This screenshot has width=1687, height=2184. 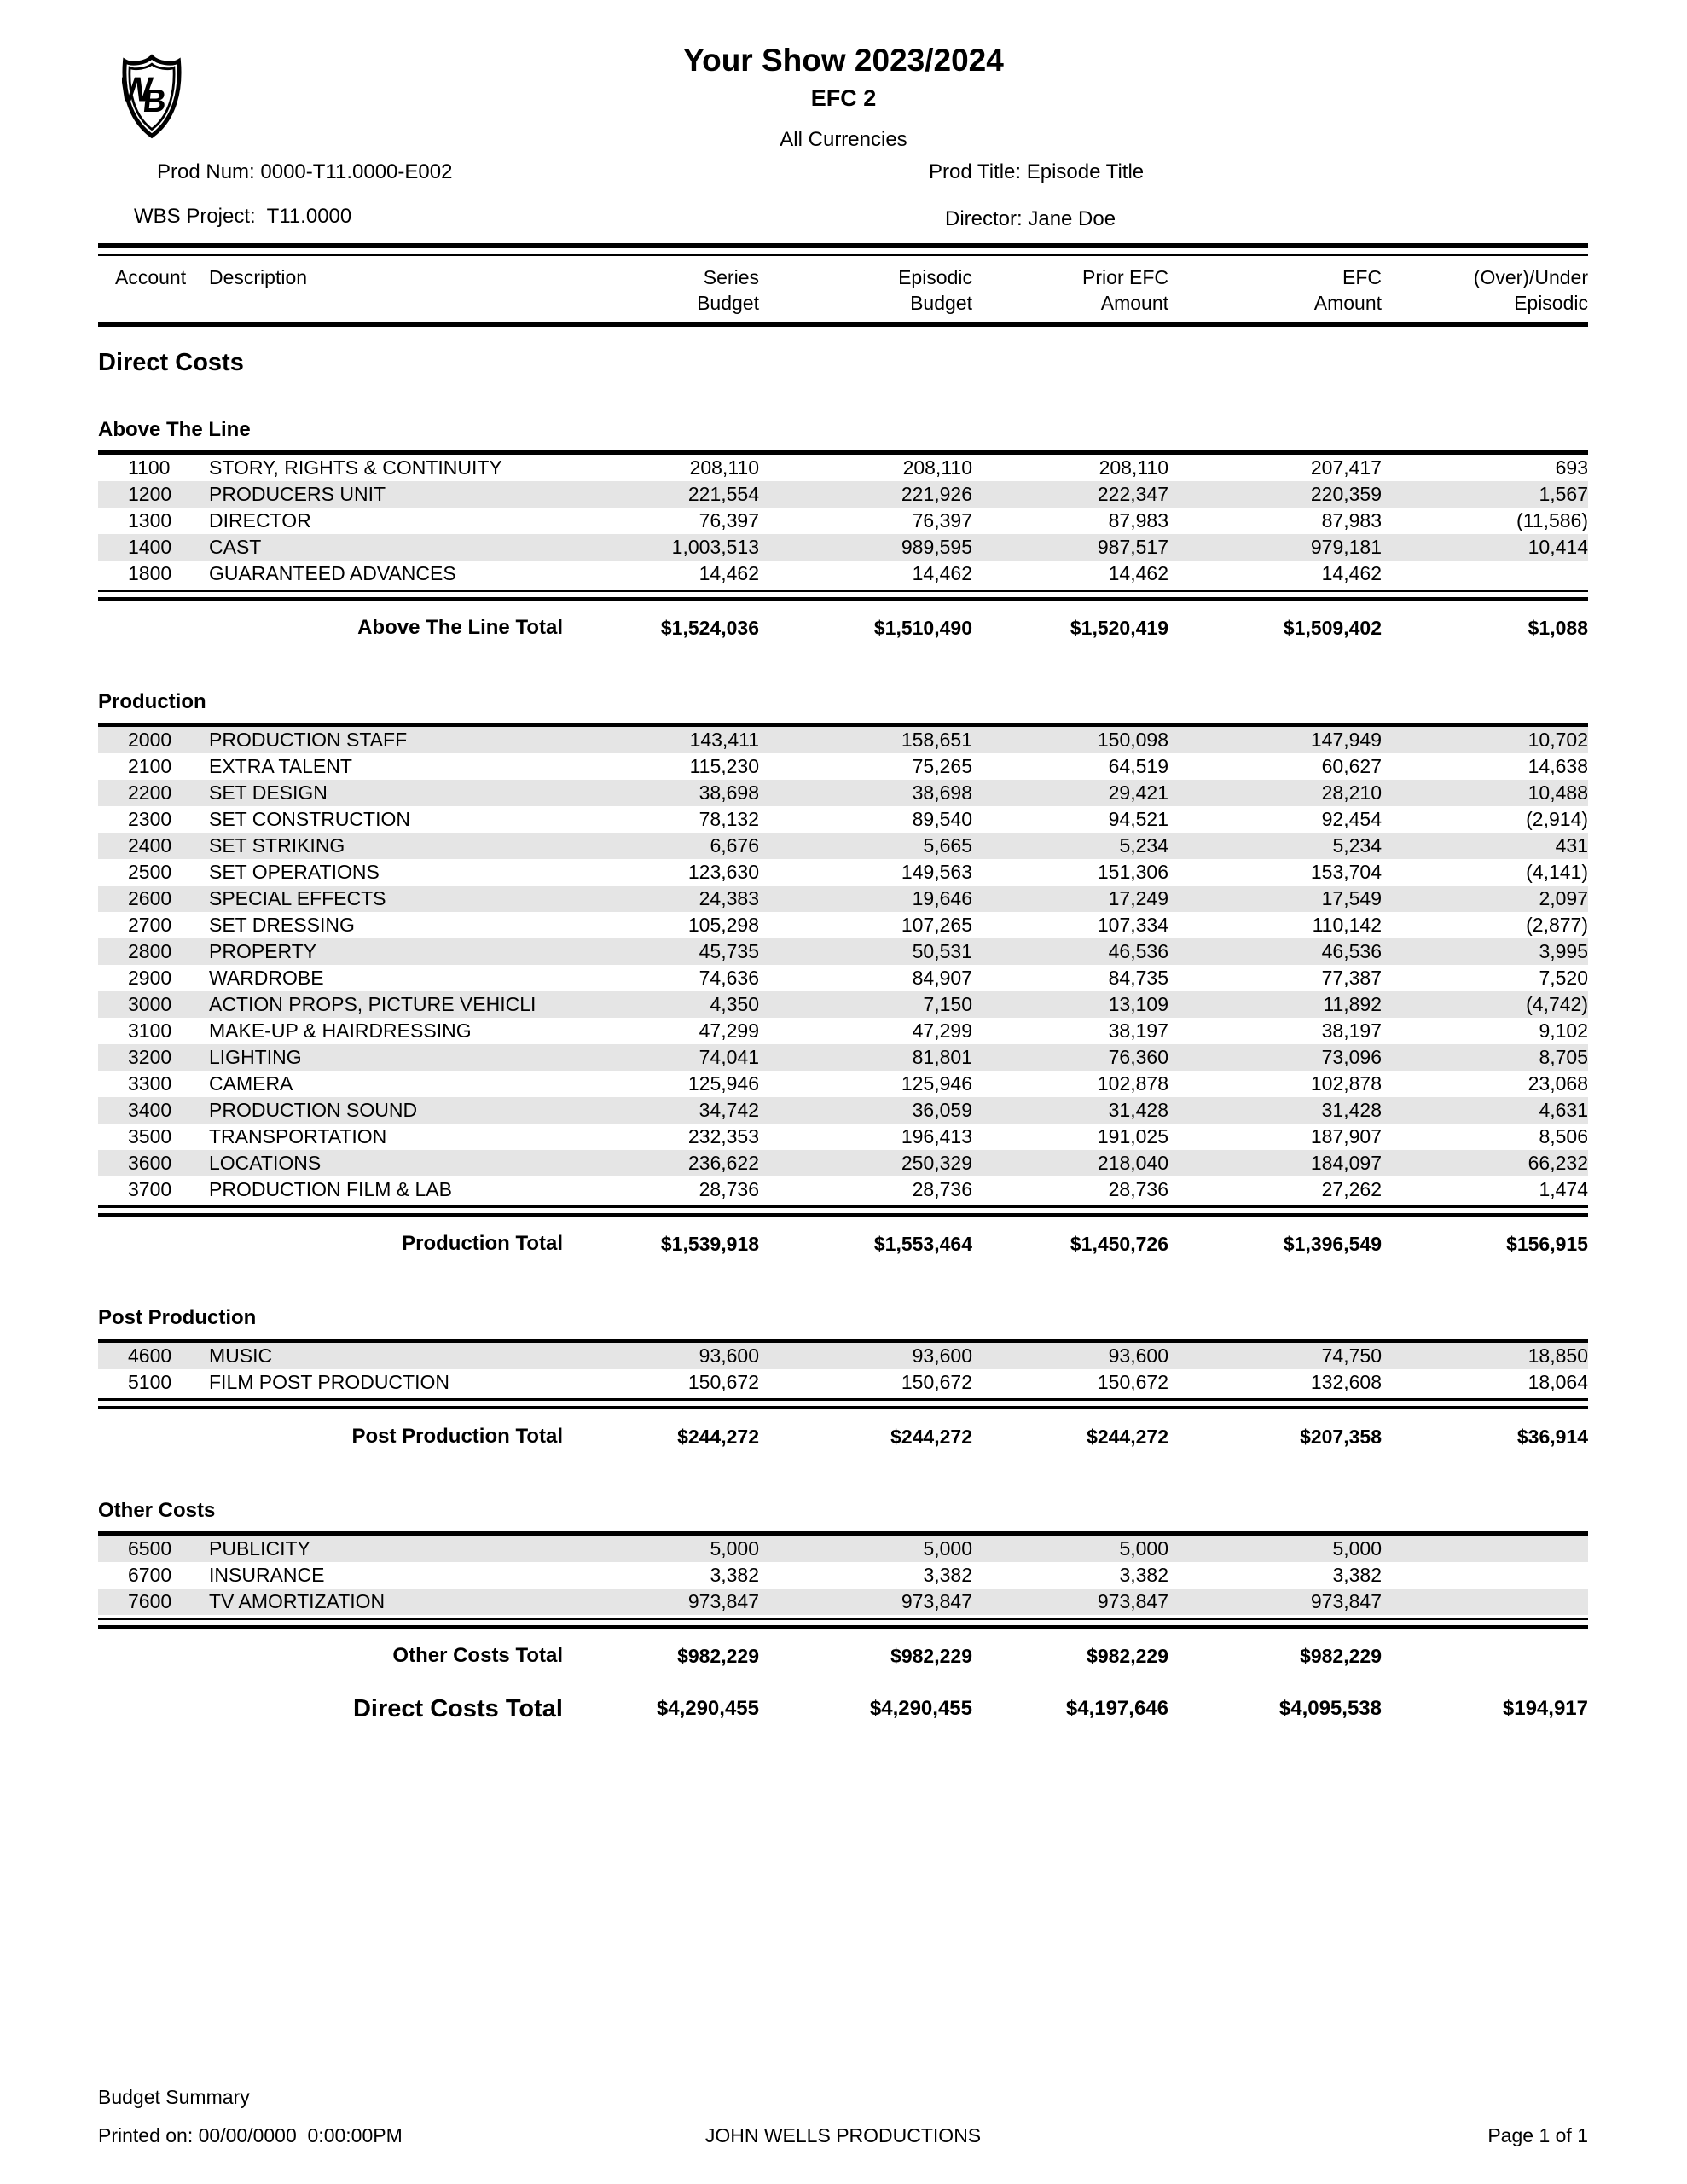 What do you see at coordinates (356, 467) in the screenshot?
I see `description-cell: STORY, RIGHTS & CONTINUITY` at bounding box center [356, 467].